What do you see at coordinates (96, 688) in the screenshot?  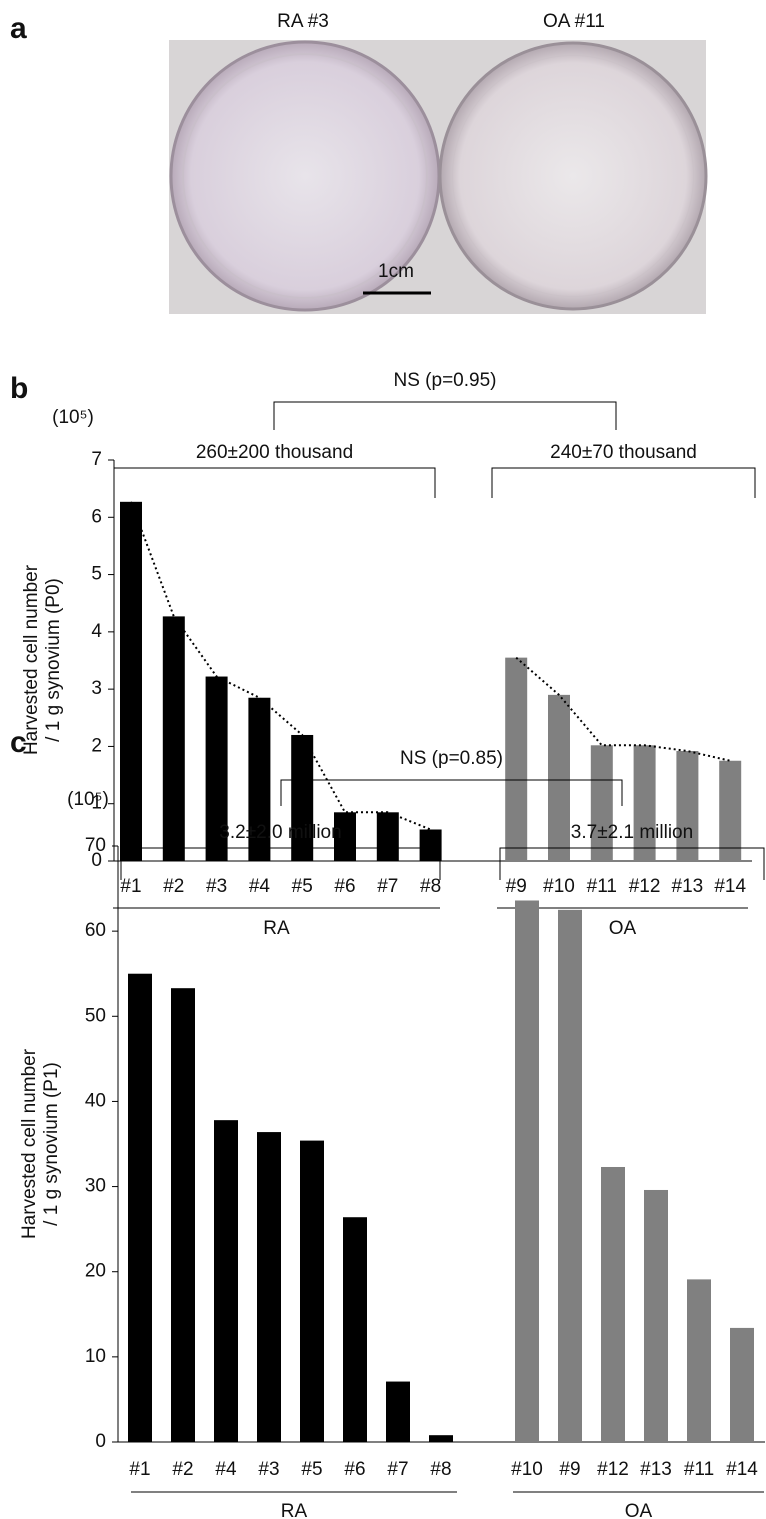 I see `y-tick-label: 3` at bounding box center [96, 688].